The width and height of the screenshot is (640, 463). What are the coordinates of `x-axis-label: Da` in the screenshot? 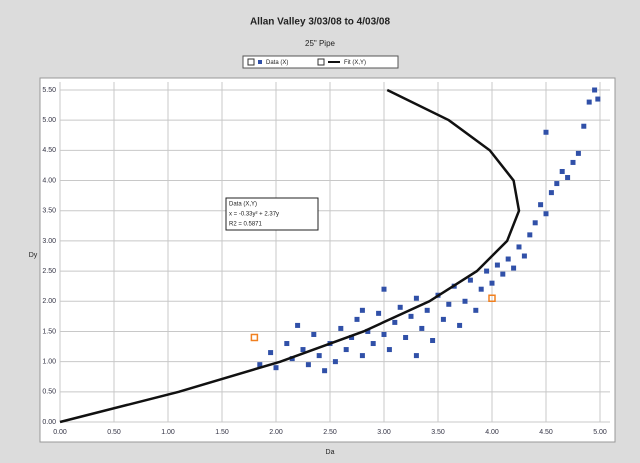 It's located at (330, 452).